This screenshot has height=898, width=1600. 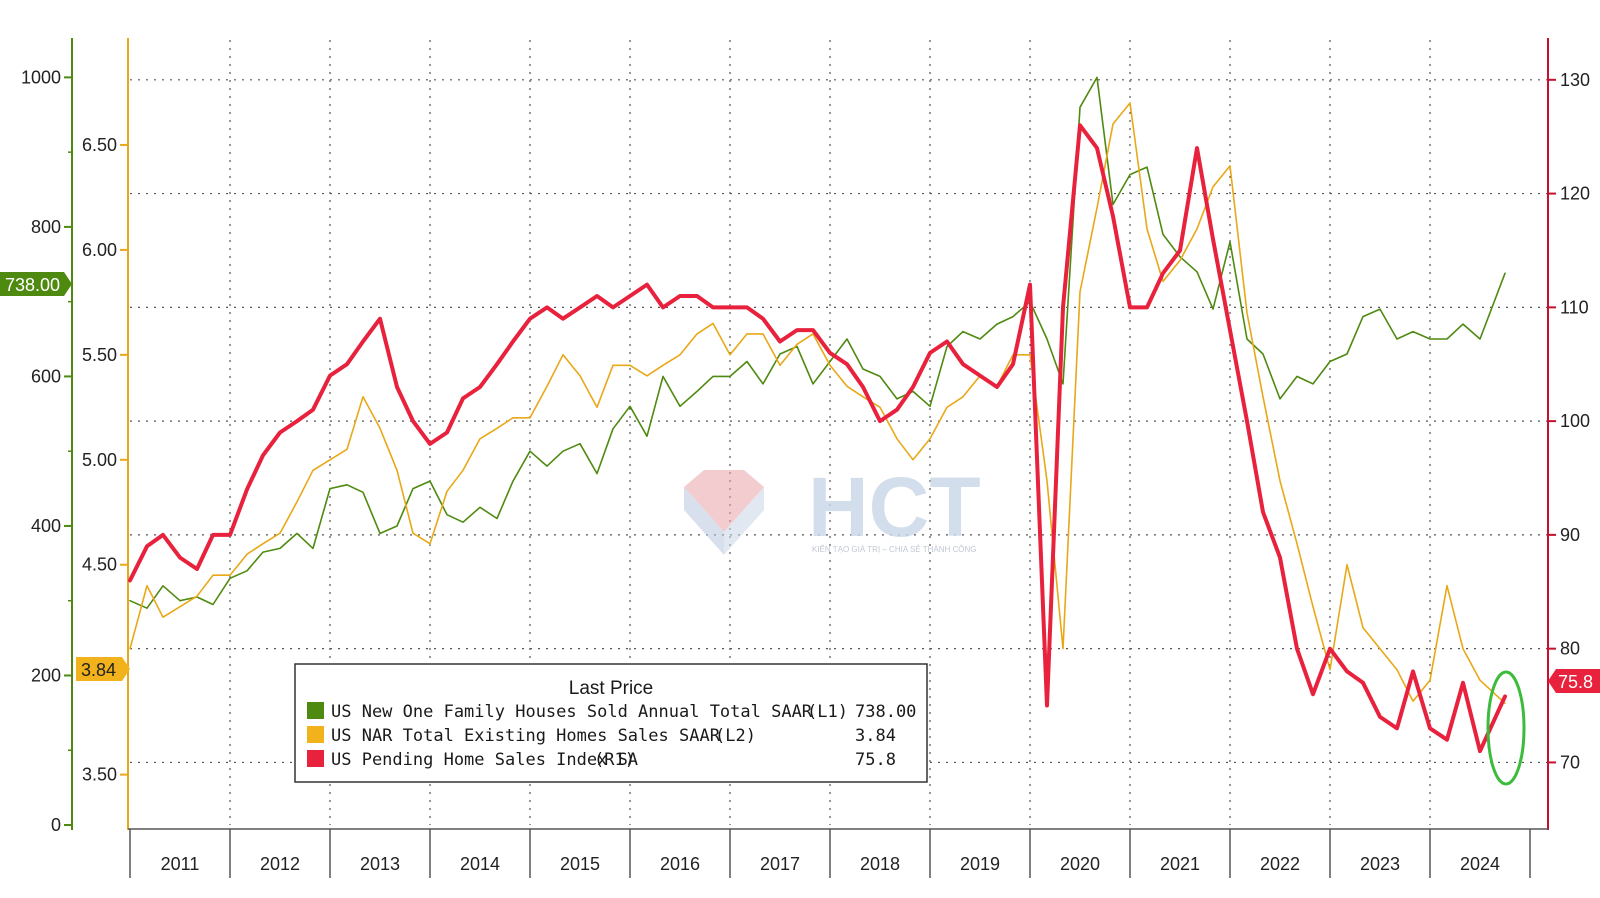 What do you see at coordinates (526, 736) in the screenshot?
I see `legend-series-name: US NAR Total Existing Homes Sales SAAR` at bounding box center [526, 736].